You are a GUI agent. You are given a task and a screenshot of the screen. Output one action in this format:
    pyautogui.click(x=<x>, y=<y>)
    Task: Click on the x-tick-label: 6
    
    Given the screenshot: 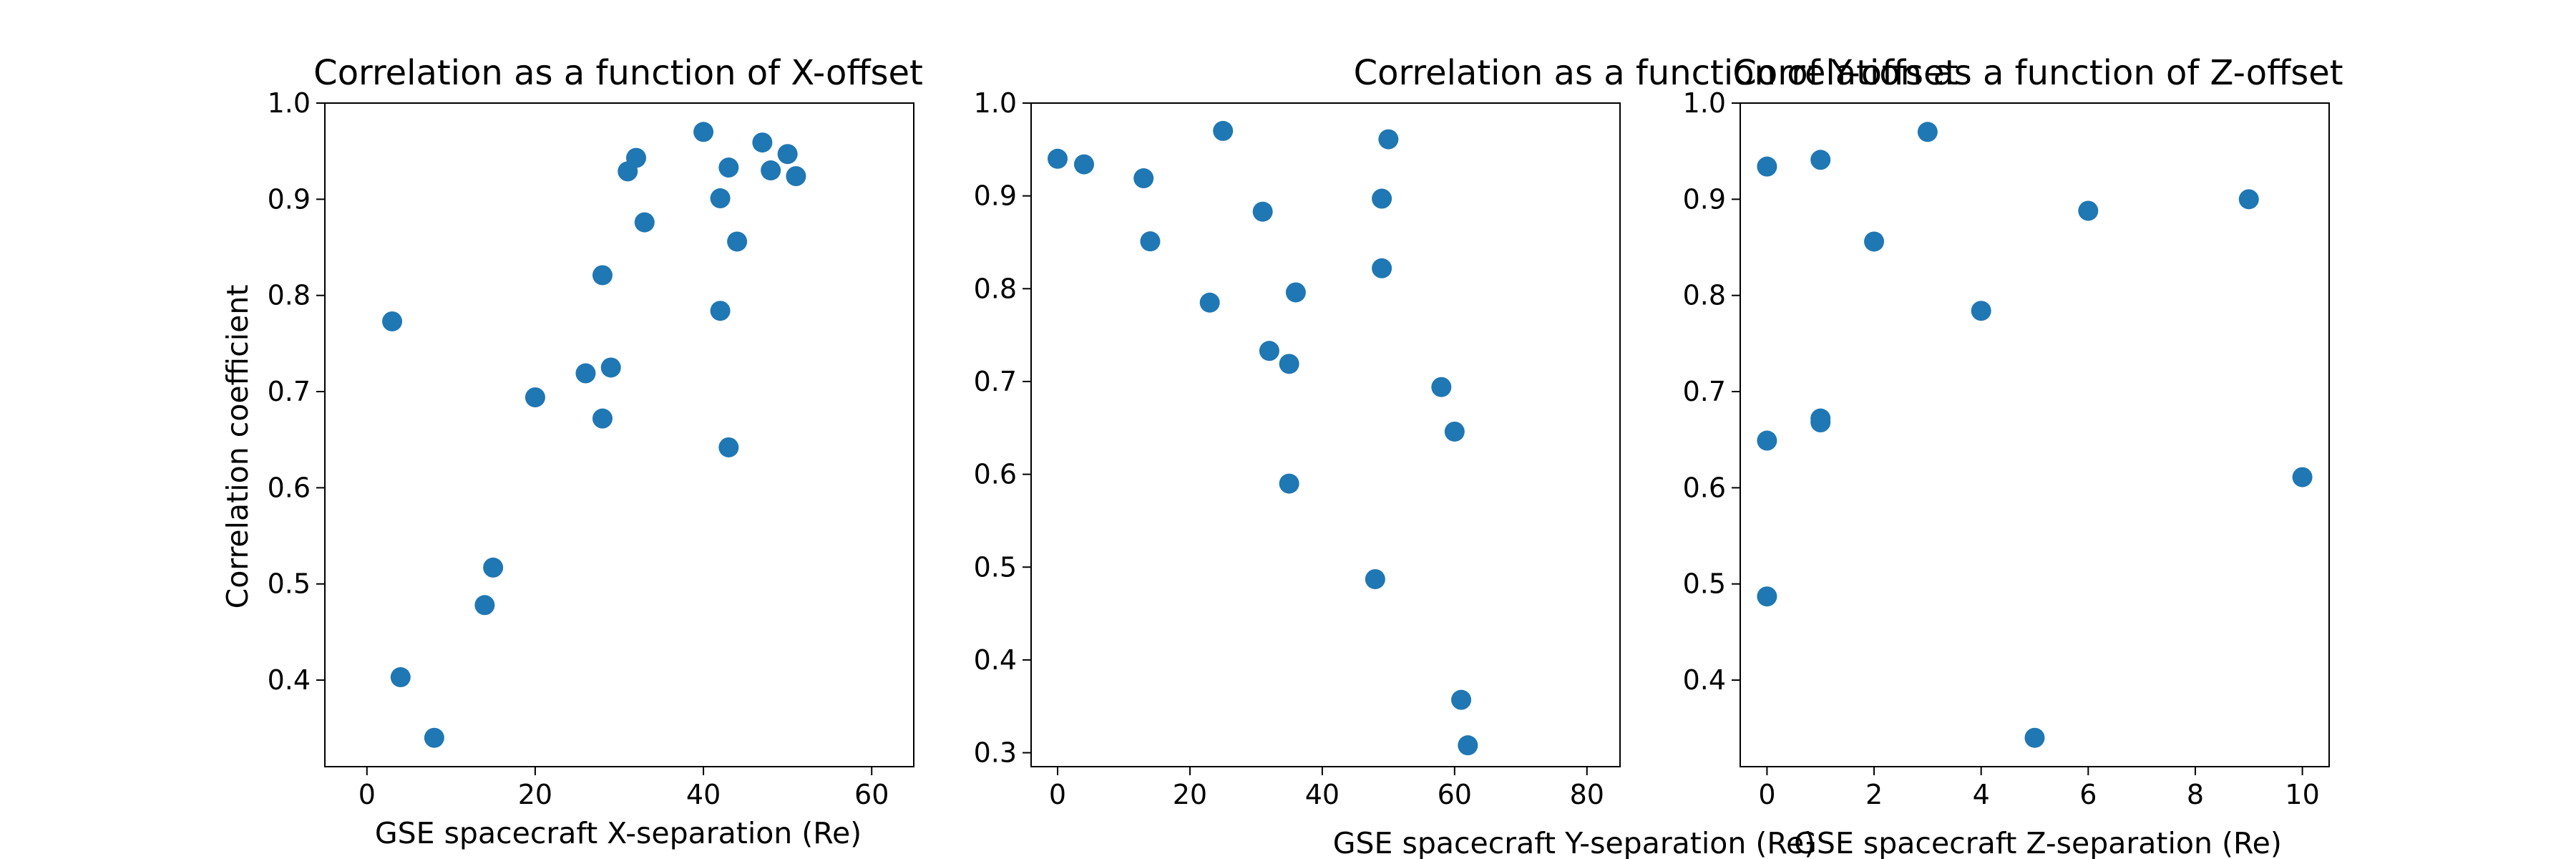 What is the action you would take?
    pyautogui.click(x=2088, y=794)
    